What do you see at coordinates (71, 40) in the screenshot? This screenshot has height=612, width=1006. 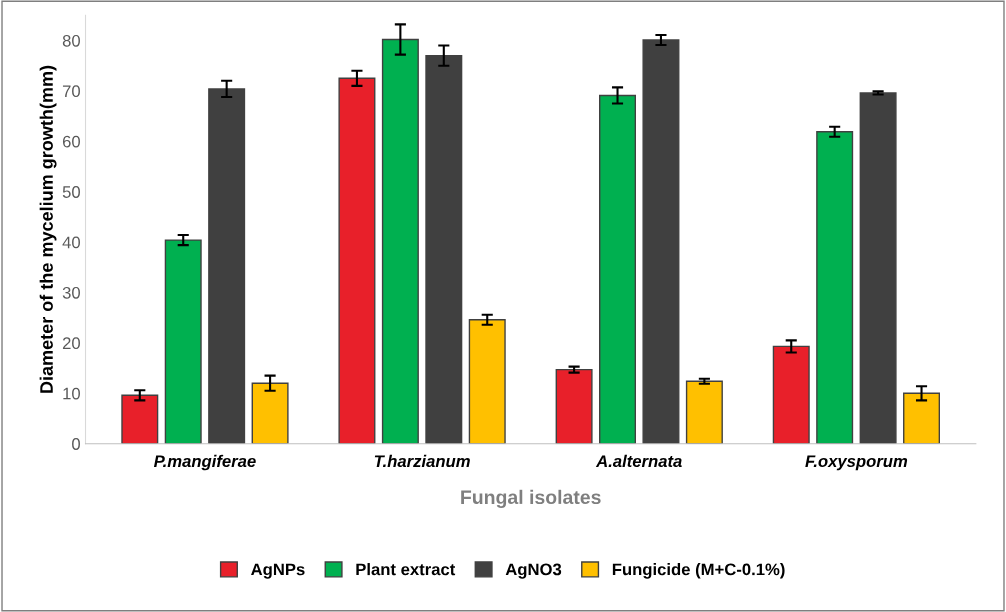 I see `y-tick-label: 80` at bounding box center [71, 40].